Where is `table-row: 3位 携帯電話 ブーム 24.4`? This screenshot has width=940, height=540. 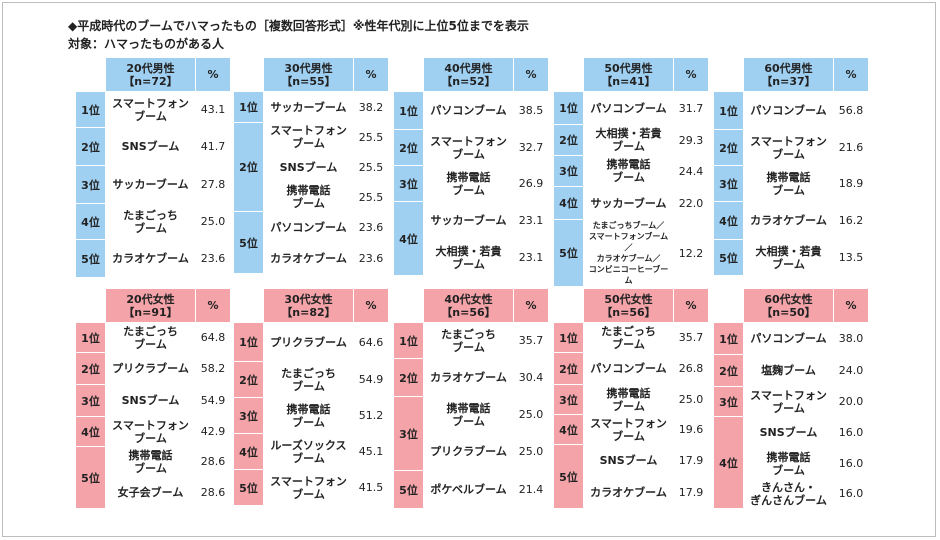 table-row: 3位 携帯電話 ブーム 24.4 is located at coordinates (631, 171).